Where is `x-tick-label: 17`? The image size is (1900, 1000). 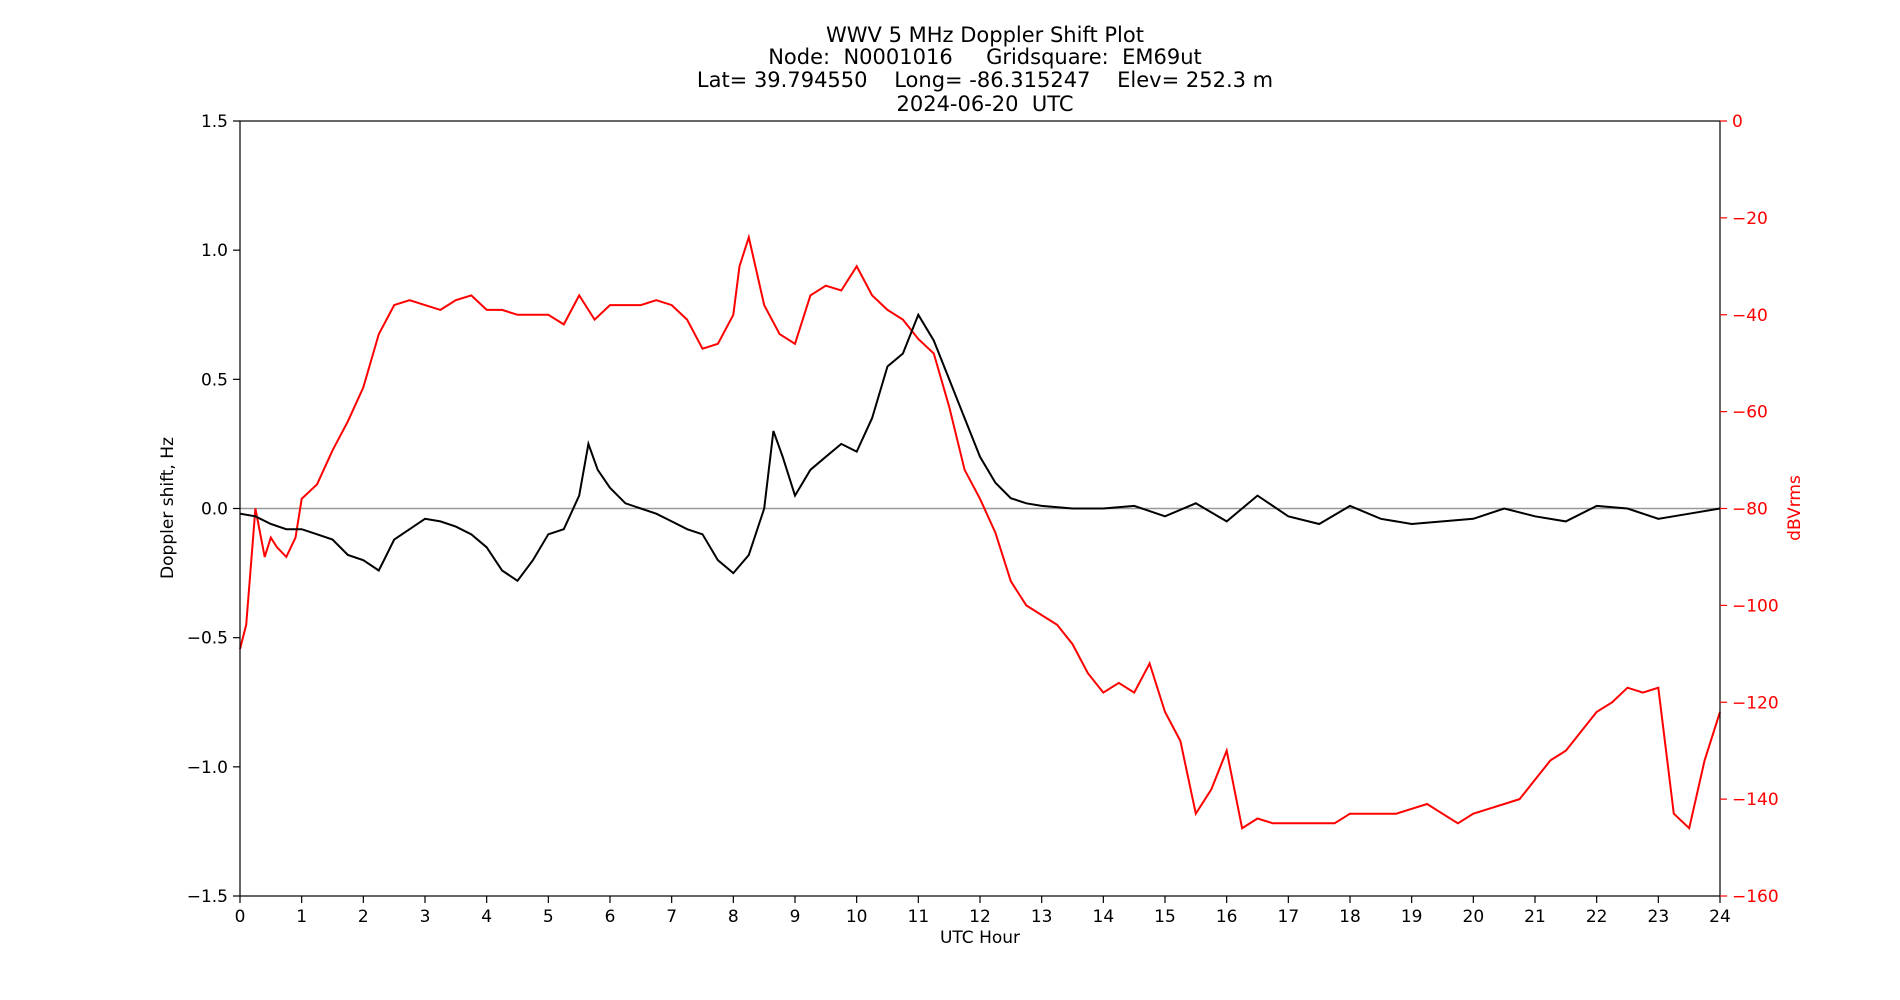
x-tick-label: 17 is located at coordinates (1289, 917).